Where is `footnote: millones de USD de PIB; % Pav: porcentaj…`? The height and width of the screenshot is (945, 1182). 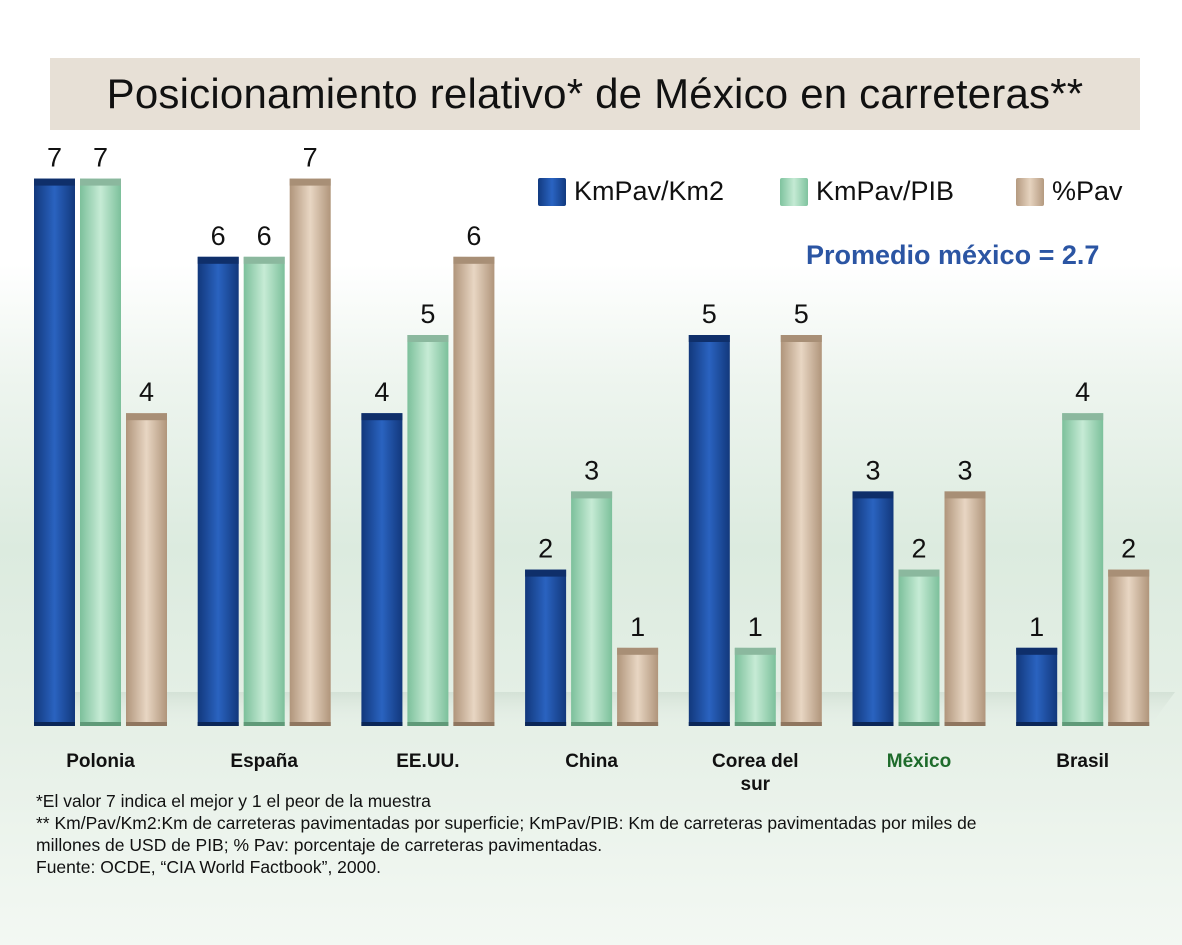
footnote: millones de USD de PIB; % Pav: porcentaj… is located at coordinates (319, 845).